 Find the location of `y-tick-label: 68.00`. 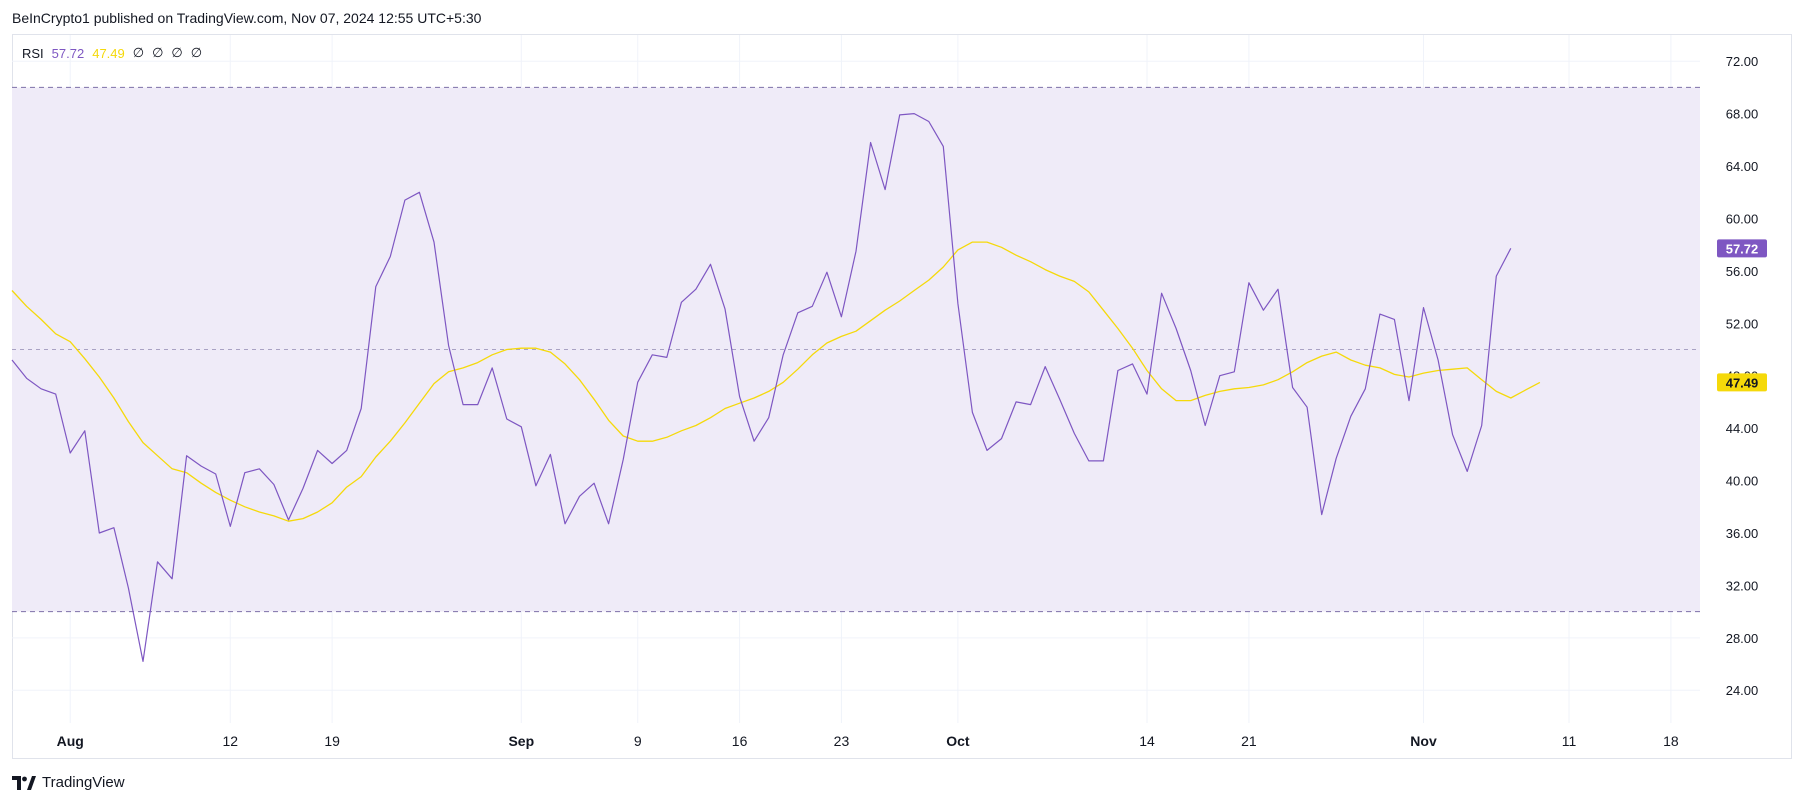

y-tick-label: 68.00 is located at coordinates (1742, 114).